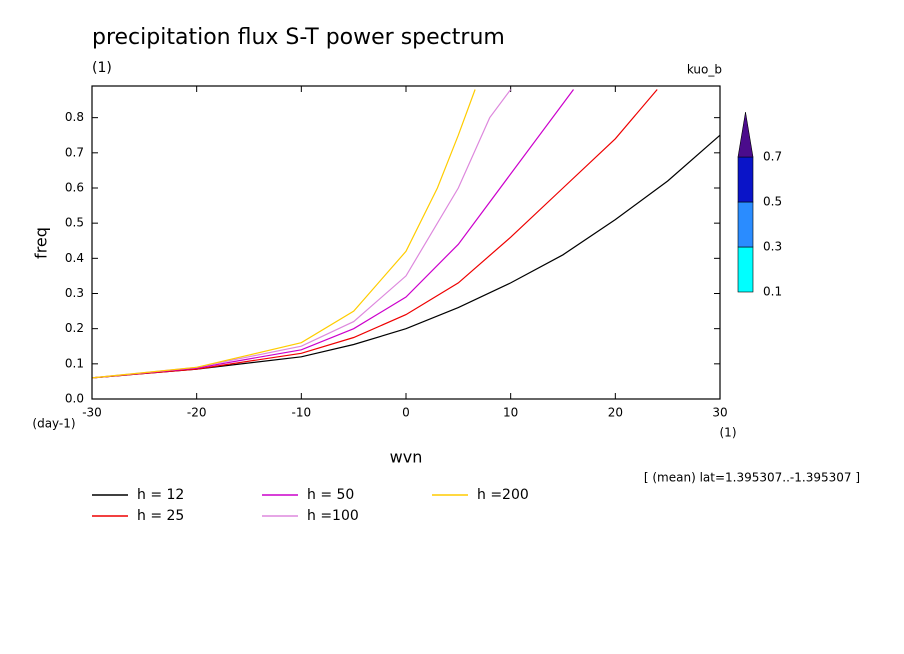 The height and width of the screenshot is (654, 904). Describe the element at coordinates (615, 413) in the screenshot. I see `x-tick-label: 20` at that location.